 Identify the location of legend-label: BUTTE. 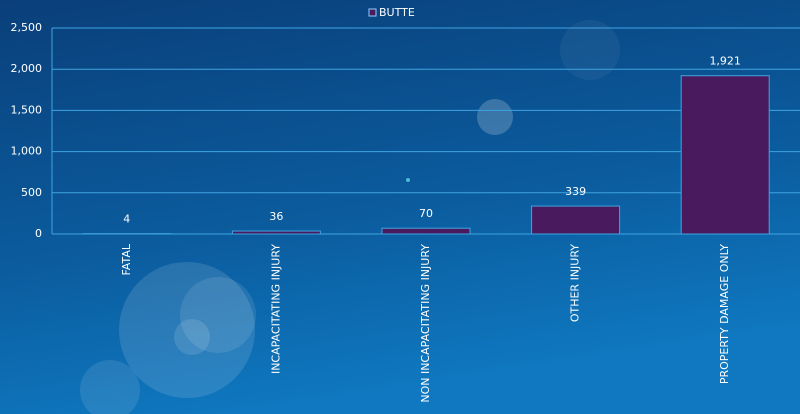
(397, 12).